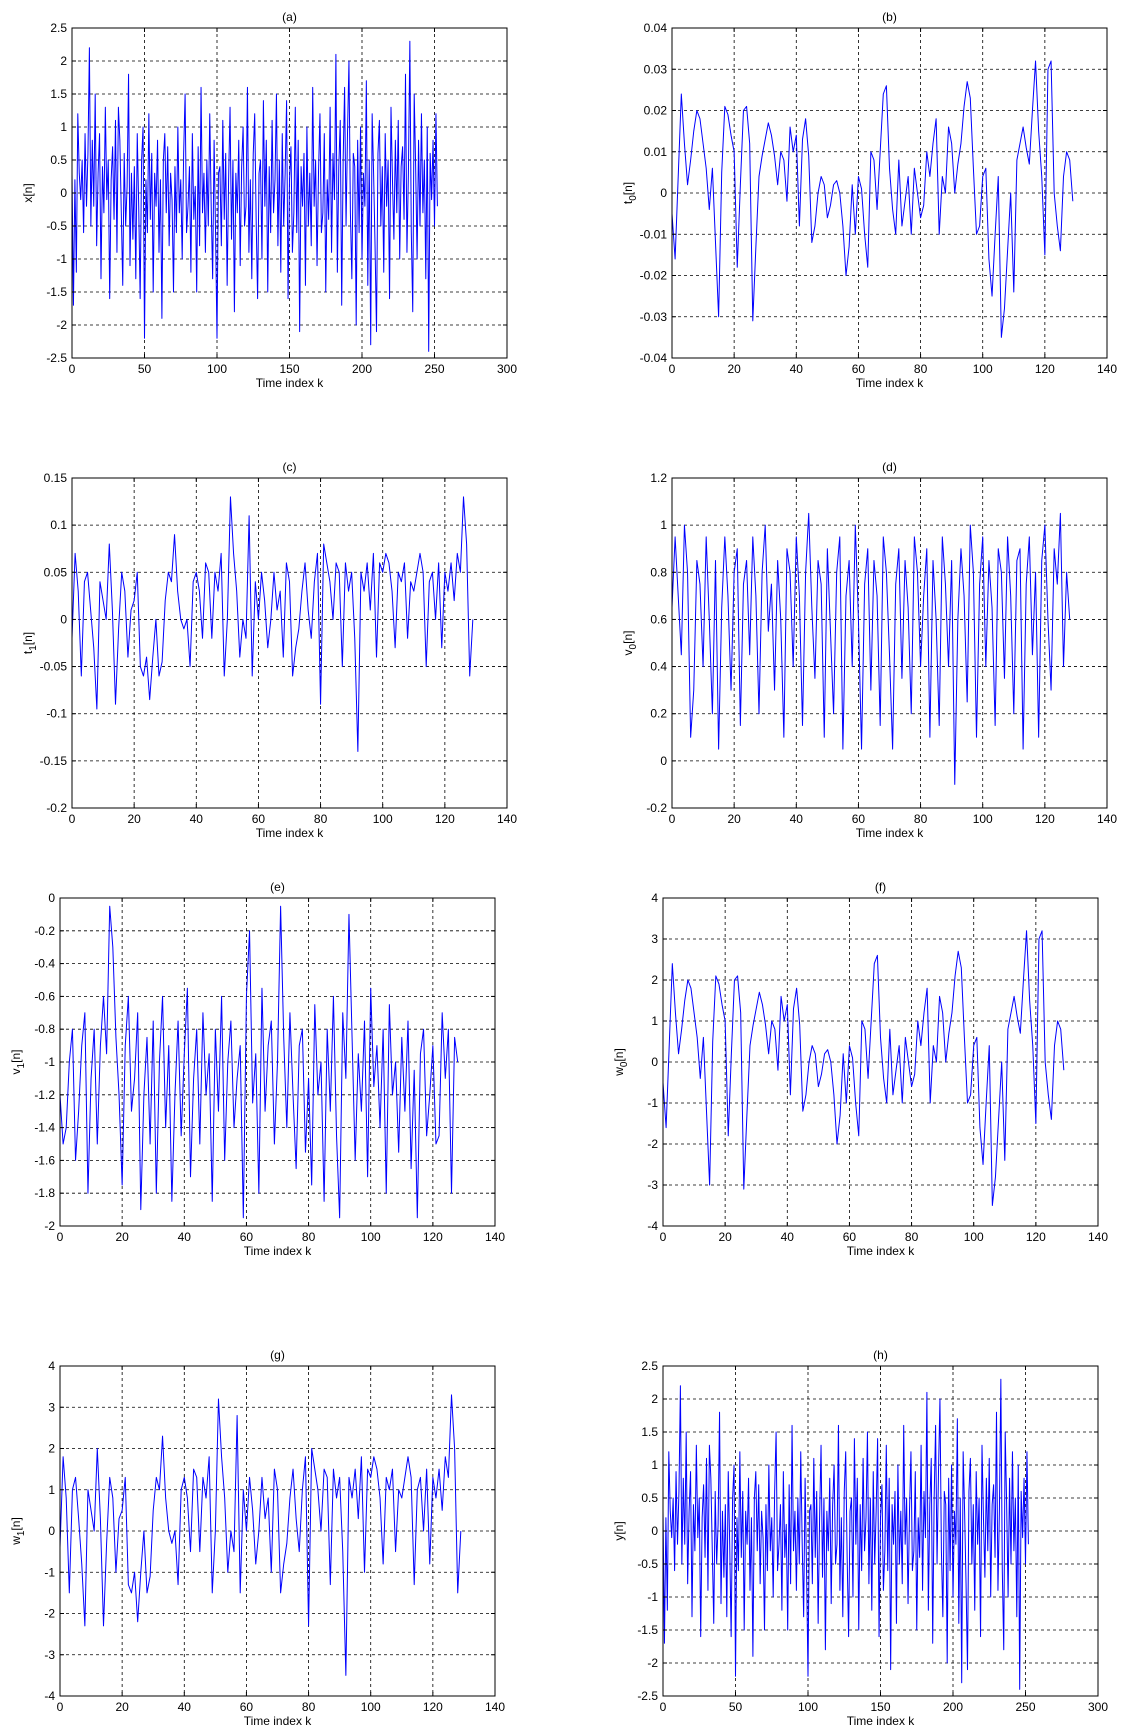  Describe the element at coordinates (44, 1193) in the screenshot. I see `y-tick-label: -1.8` at that location.